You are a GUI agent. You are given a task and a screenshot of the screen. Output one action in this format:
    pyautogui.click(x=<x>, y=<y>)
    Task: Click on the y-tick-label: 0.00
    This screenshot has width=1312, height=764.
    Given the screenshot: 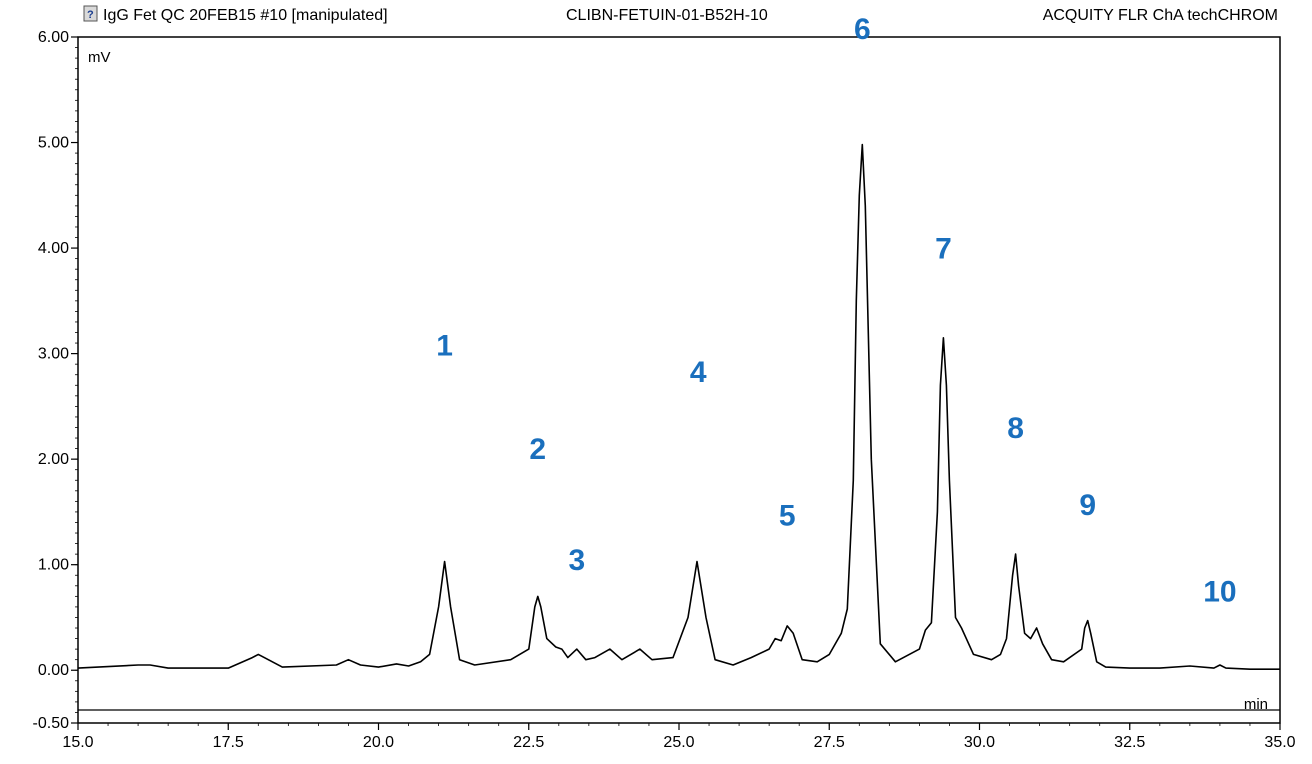 What is the action you would take?
    pyautogui.click(x=53, y=670)
    